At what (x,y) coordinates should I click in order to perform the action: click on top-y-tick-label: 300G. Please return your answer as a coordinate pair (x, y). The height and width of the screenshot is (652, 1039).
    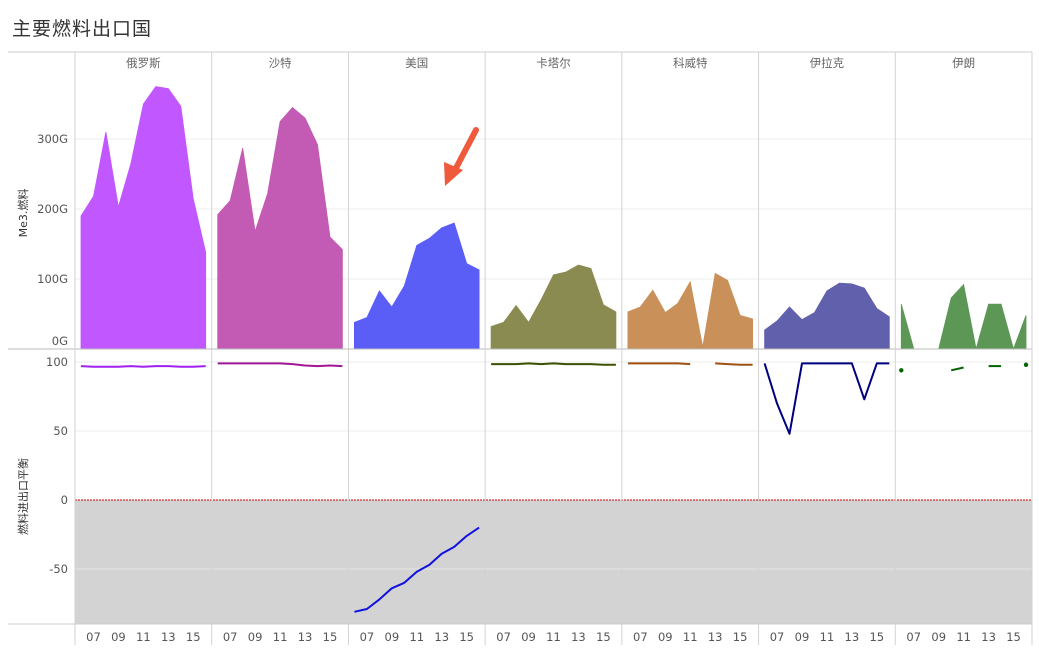
    Looking at the image, I should click on (52, 139).